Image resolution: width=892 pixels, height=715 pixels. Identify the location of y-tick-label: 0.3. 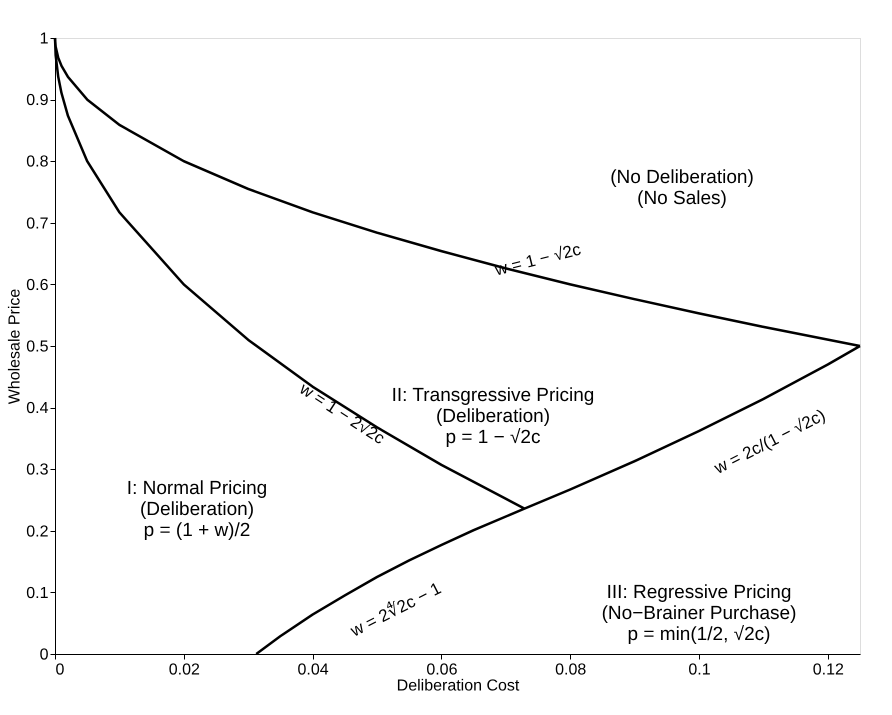
(37, 470).